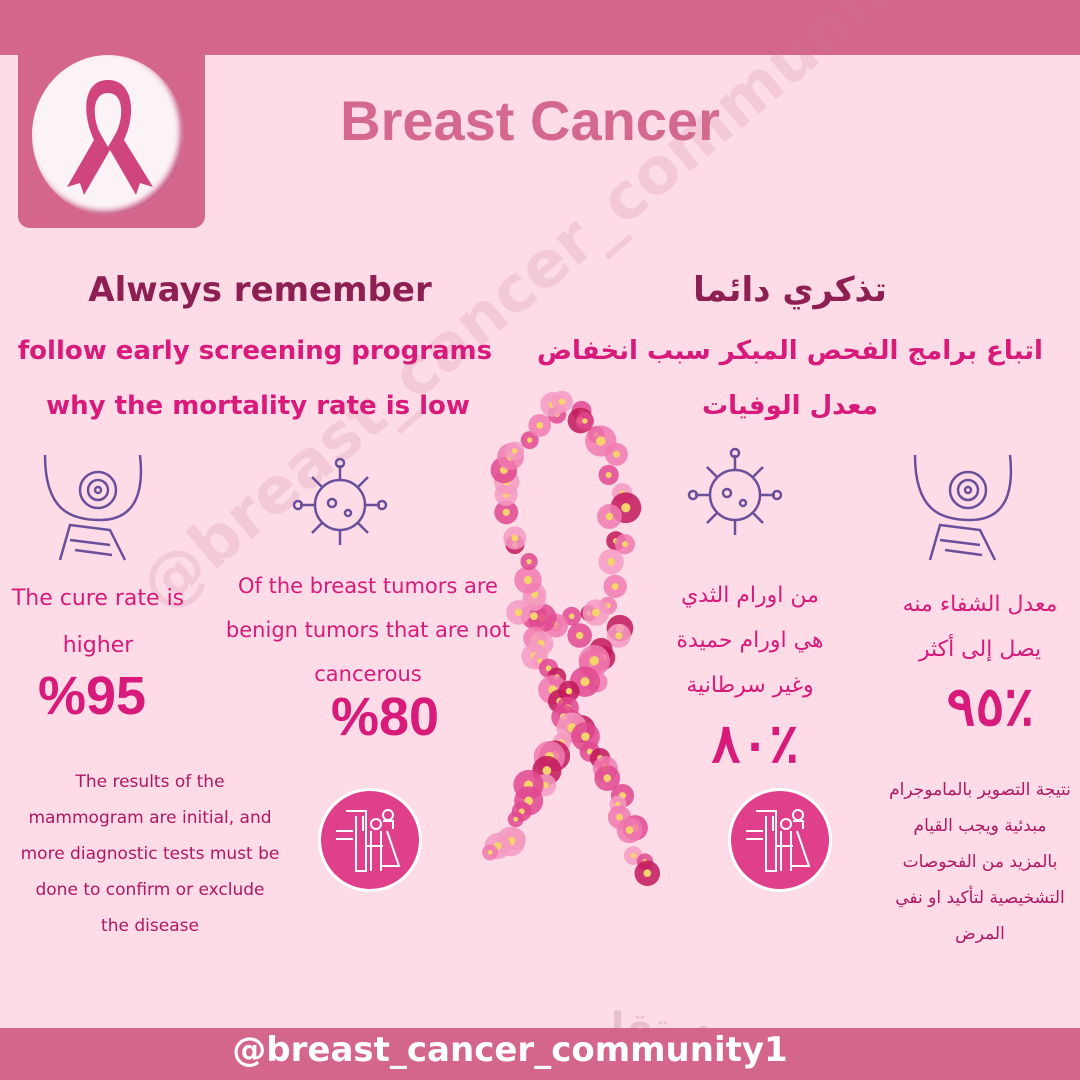 The width and height of the screenshot is (1080, 1080). Describe the element at coordinates (150, 818) in the screenshot. I see `en-note-line: mammogram are initial, and` at that location.